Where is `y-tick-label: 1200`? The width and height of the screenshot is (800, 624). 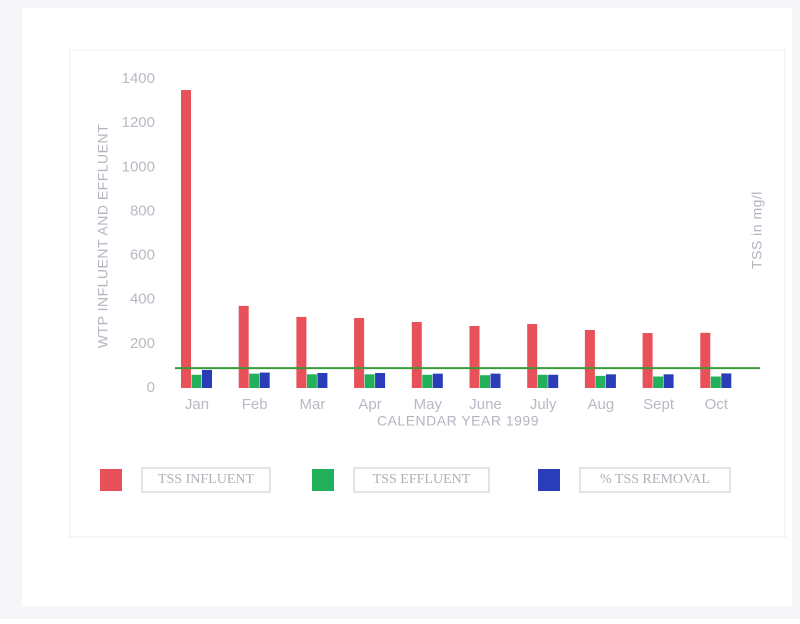 y-tick-label: 1200 is located at coordinates (138, 122).